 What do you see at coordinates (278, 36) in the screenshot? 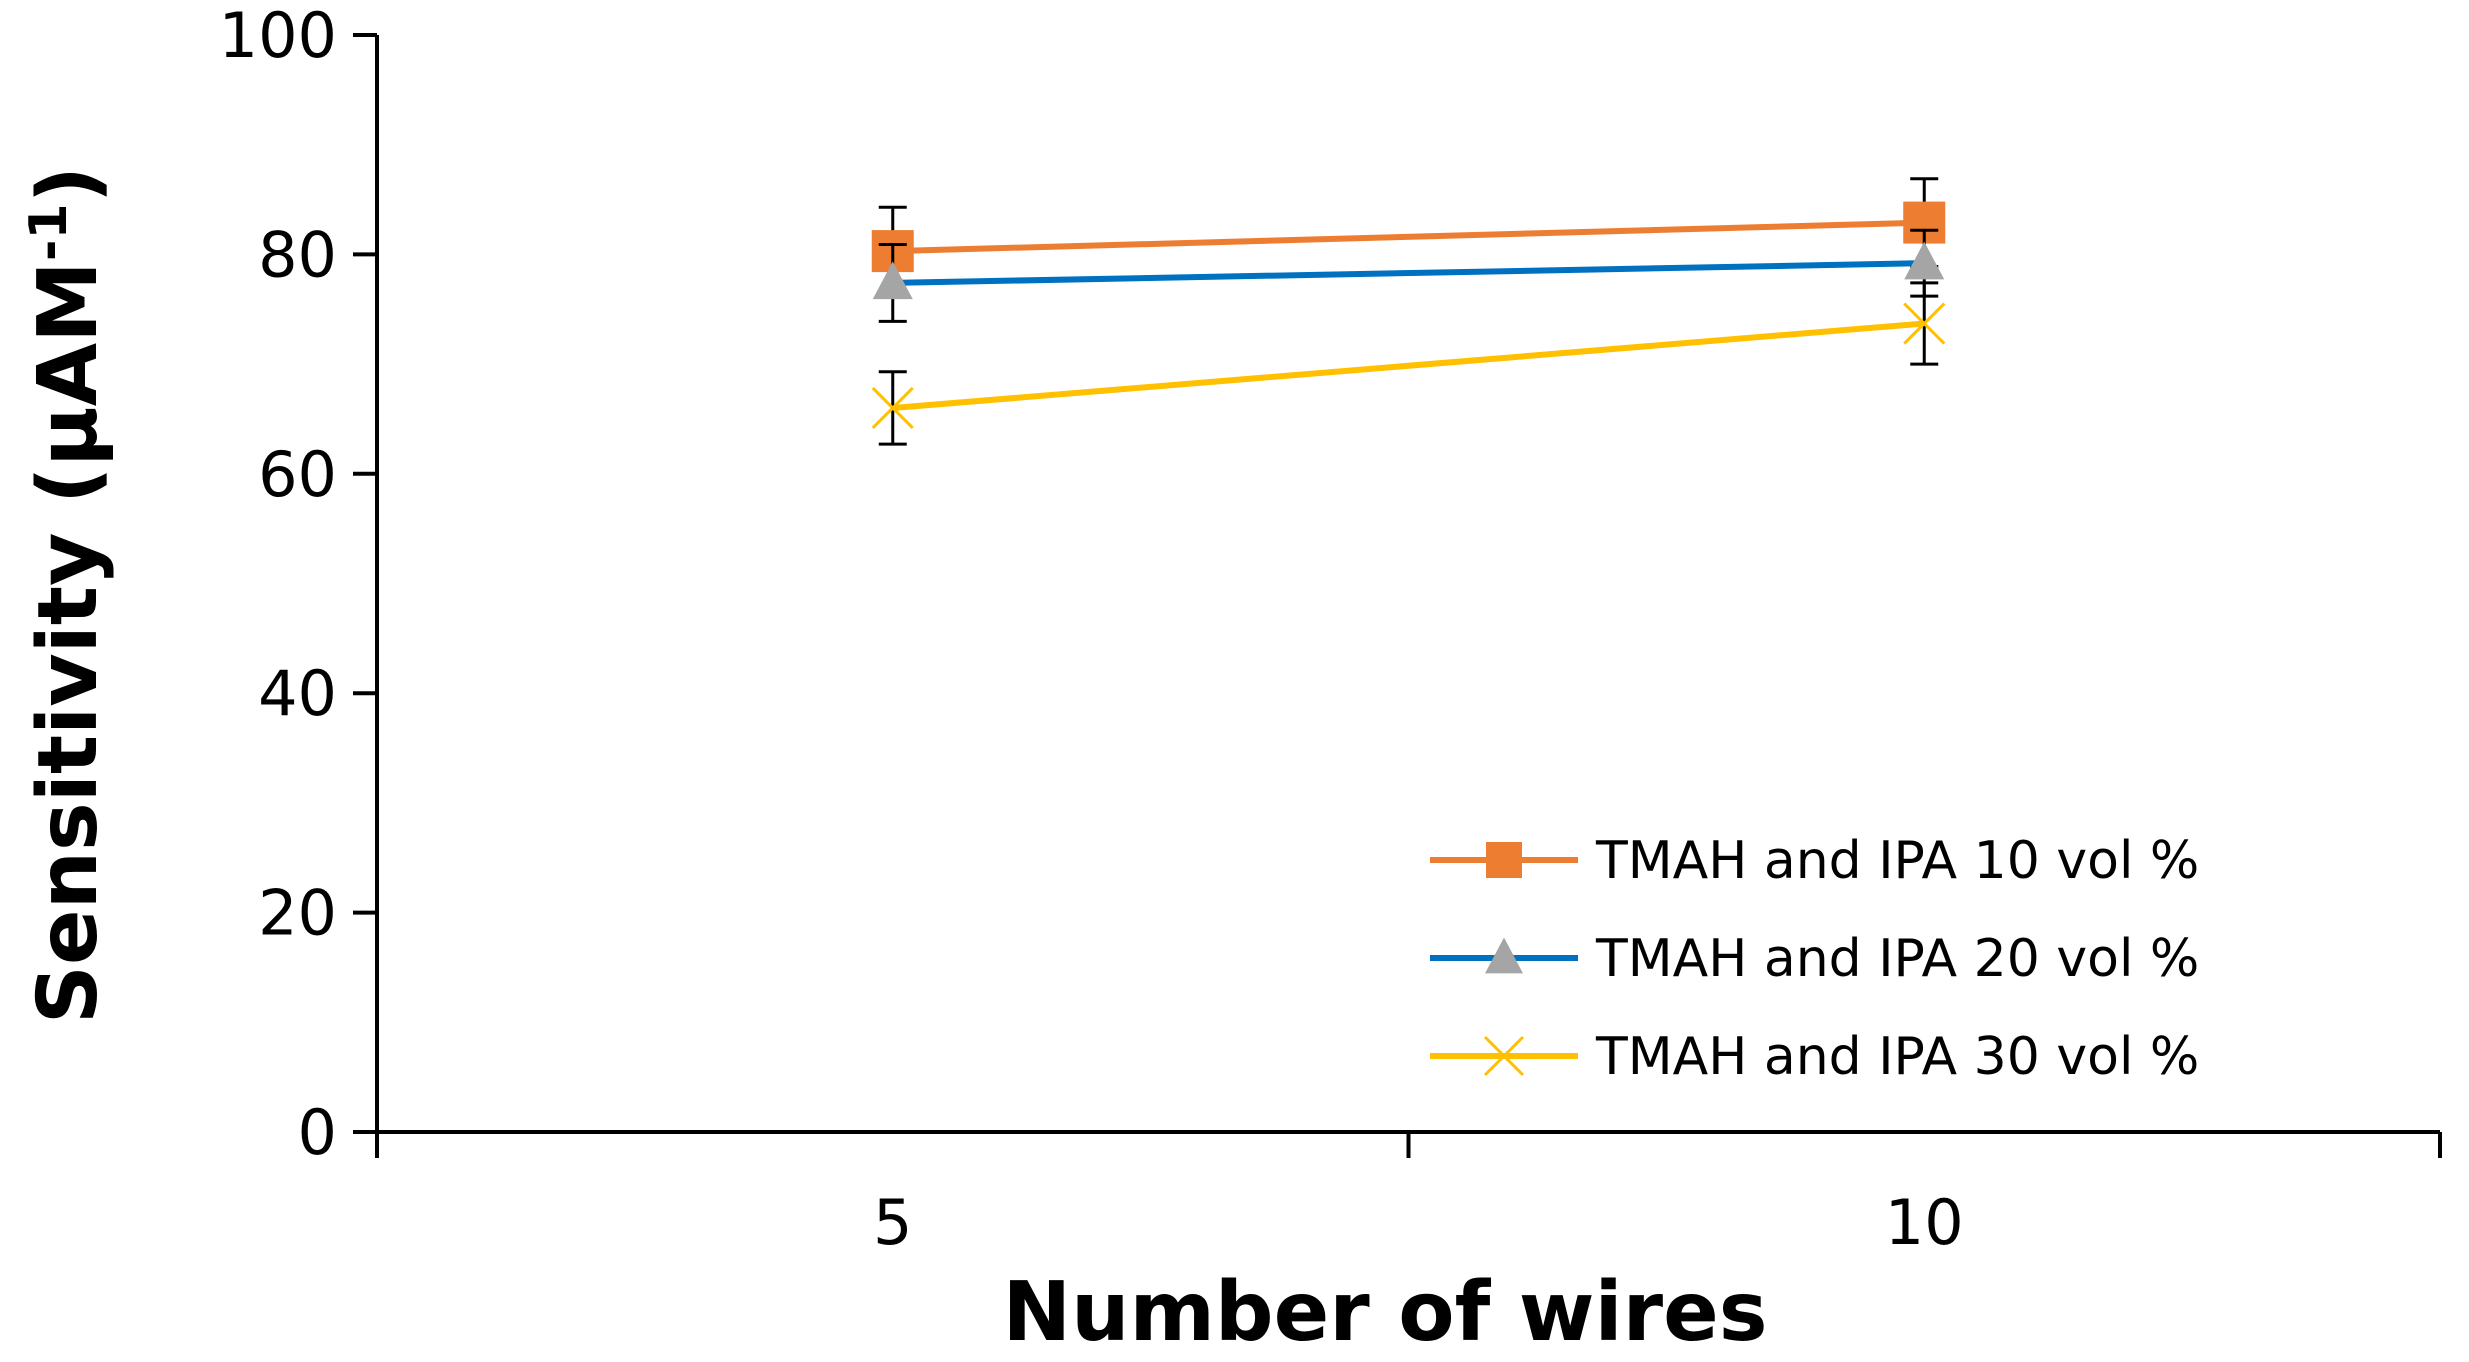
I see `y-tick-label: 100` at bounding box center [278, 36].